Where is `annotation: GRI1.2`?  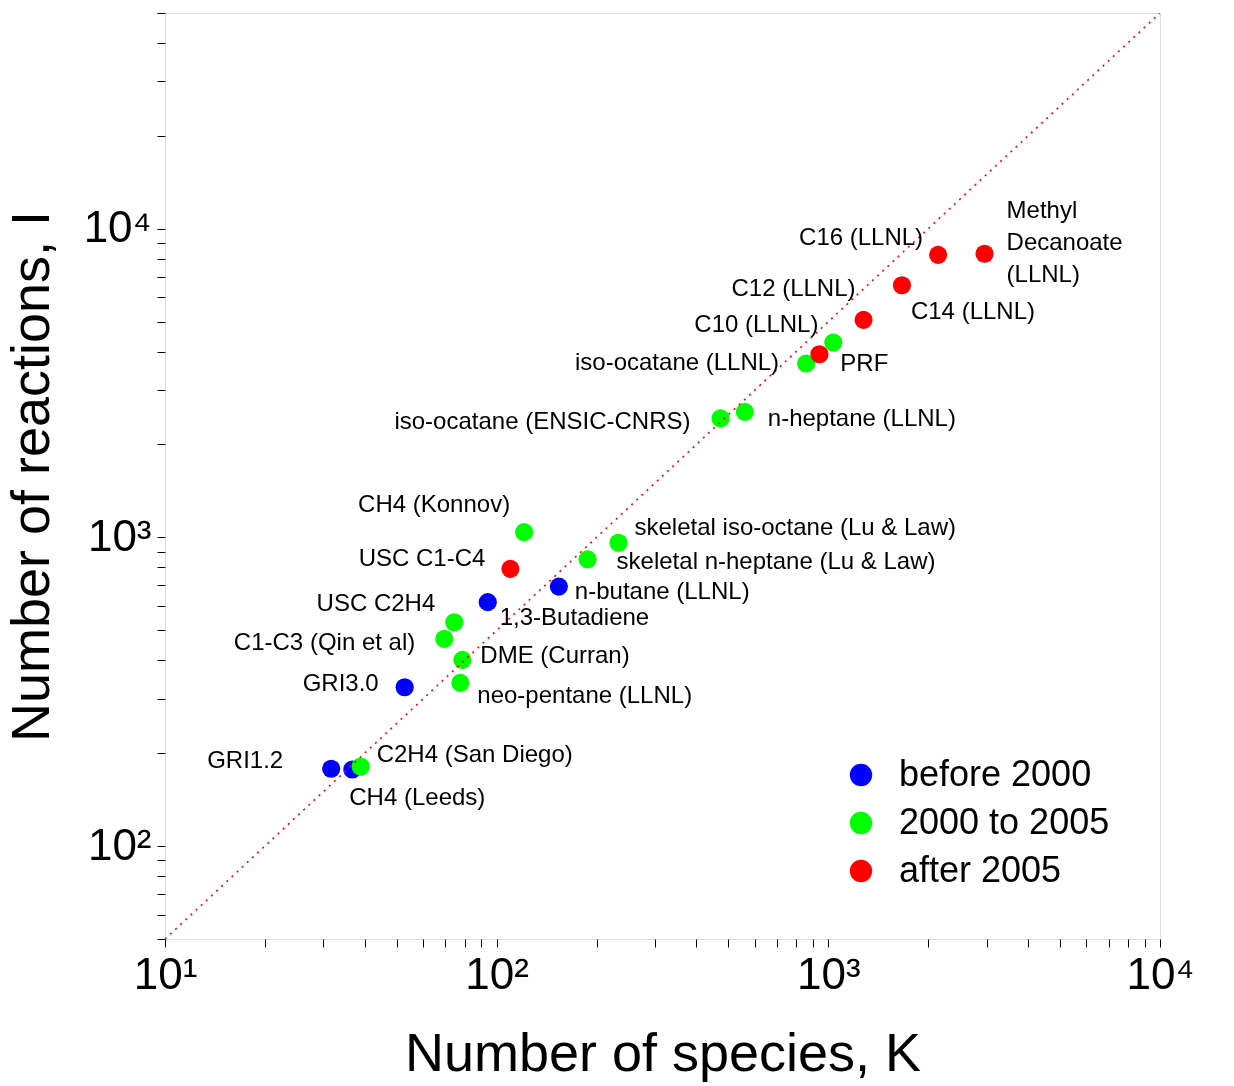 annotation: GRI1.2 is located at coordinates (245, 759).